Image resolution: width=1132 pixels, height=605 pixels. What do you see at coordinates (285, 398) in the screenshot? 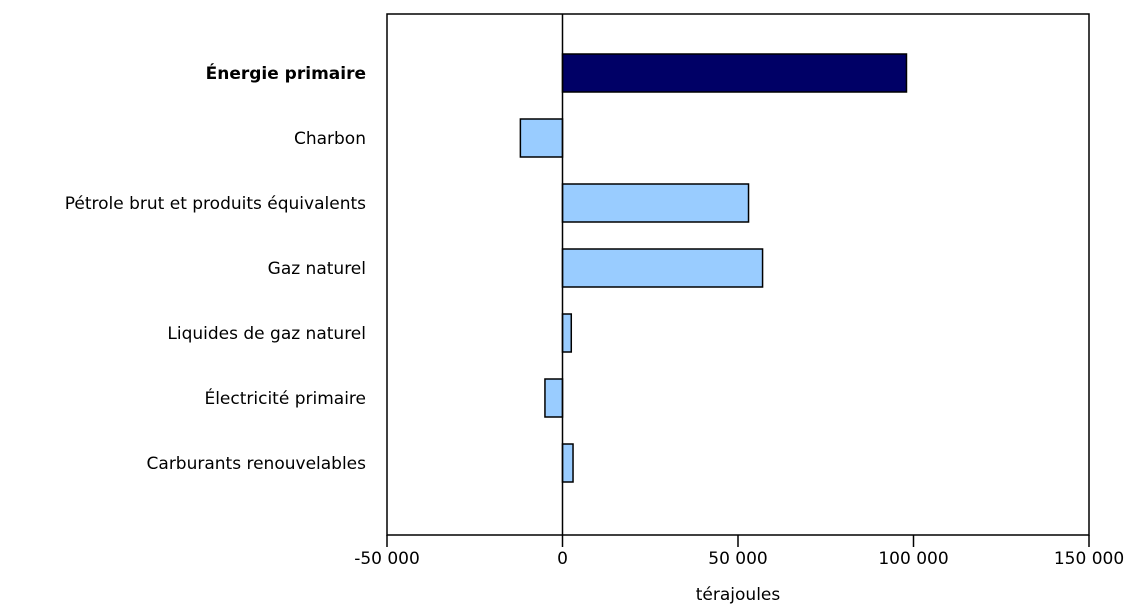
I see `category-label-5: Électricité primaire` at bounding box center [285, 398].